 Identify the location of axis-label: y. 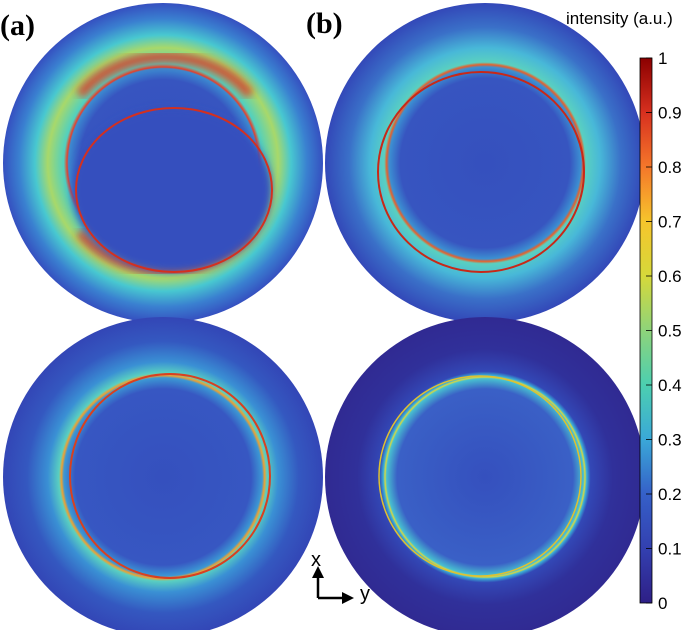
(365, 594).